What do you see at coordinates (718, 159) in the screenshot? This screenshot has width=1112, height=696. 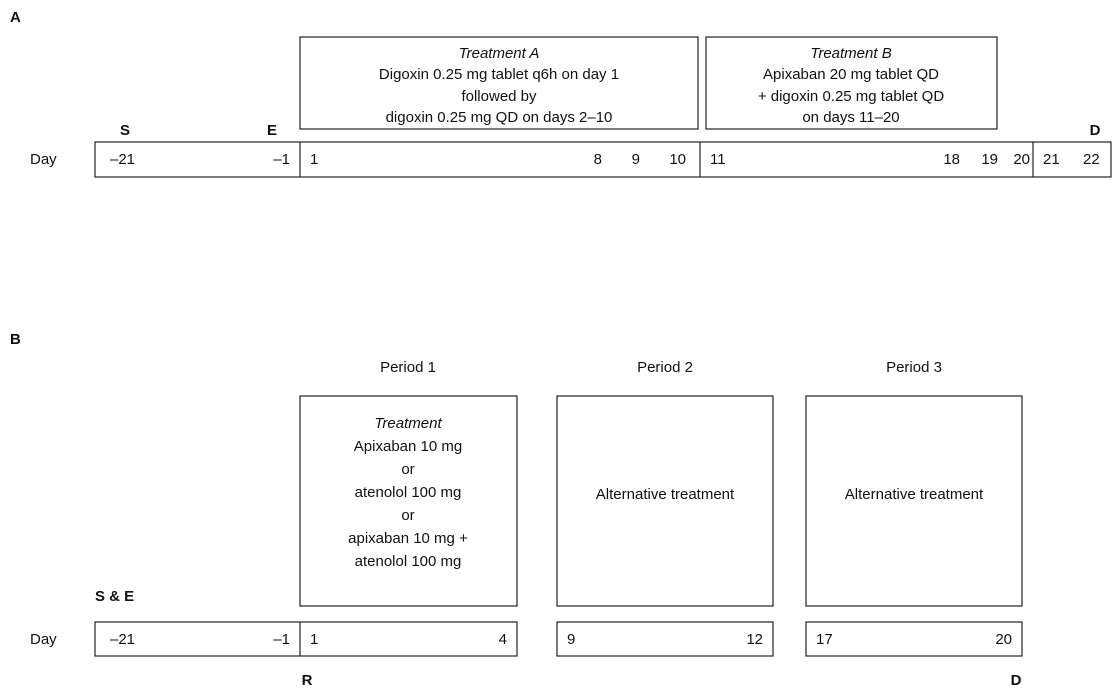 I see `day-number: 11` at bounding box center [718, 159].